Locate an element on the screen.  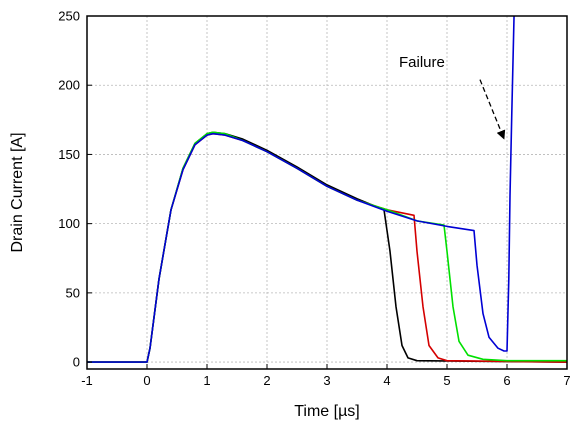
y-tick-label: 50 is located at coordinates (73, 292).